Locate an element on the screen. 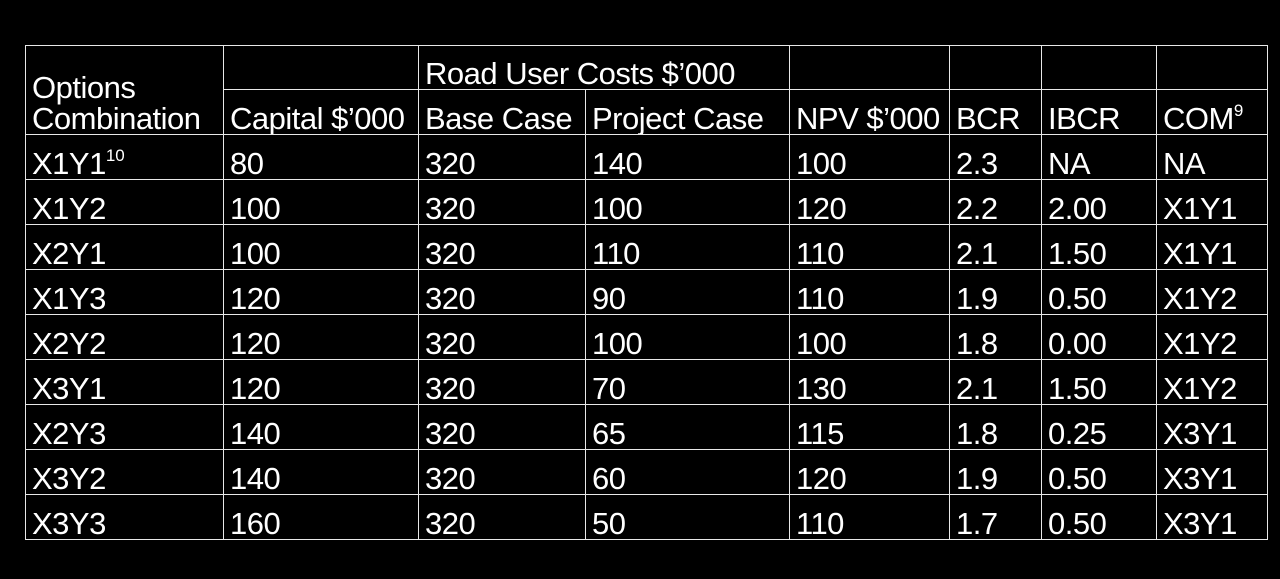 Image resolution: width=1280 pixels, height=579 pixels. bcr-cell: 1.7 is located at coordinates (995, 517).